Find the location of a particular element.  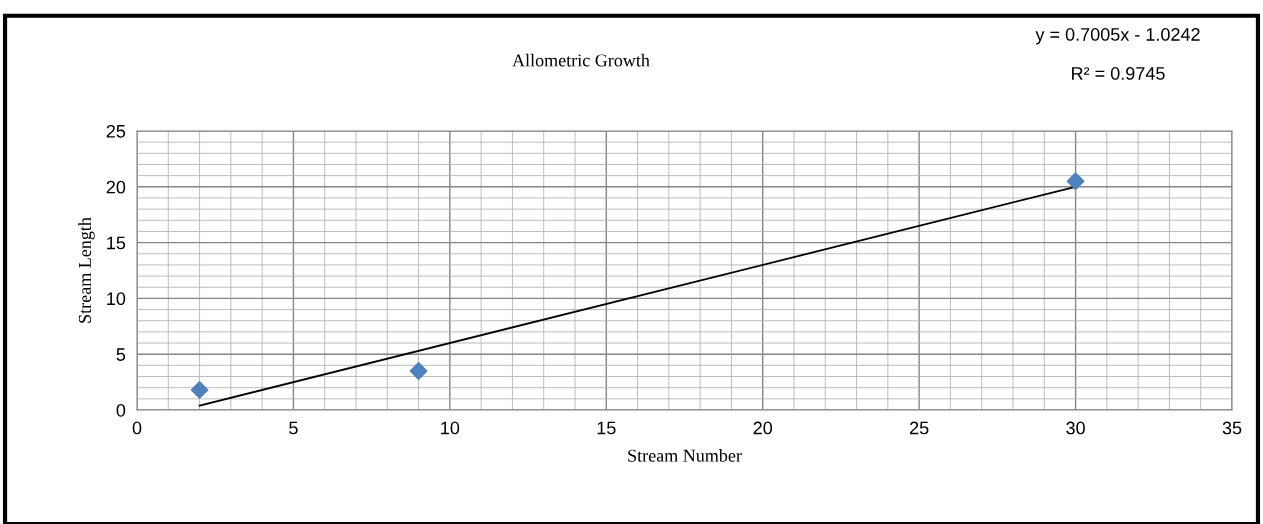

y-axis-title: Stream Length is located at coordinates (86, 270).